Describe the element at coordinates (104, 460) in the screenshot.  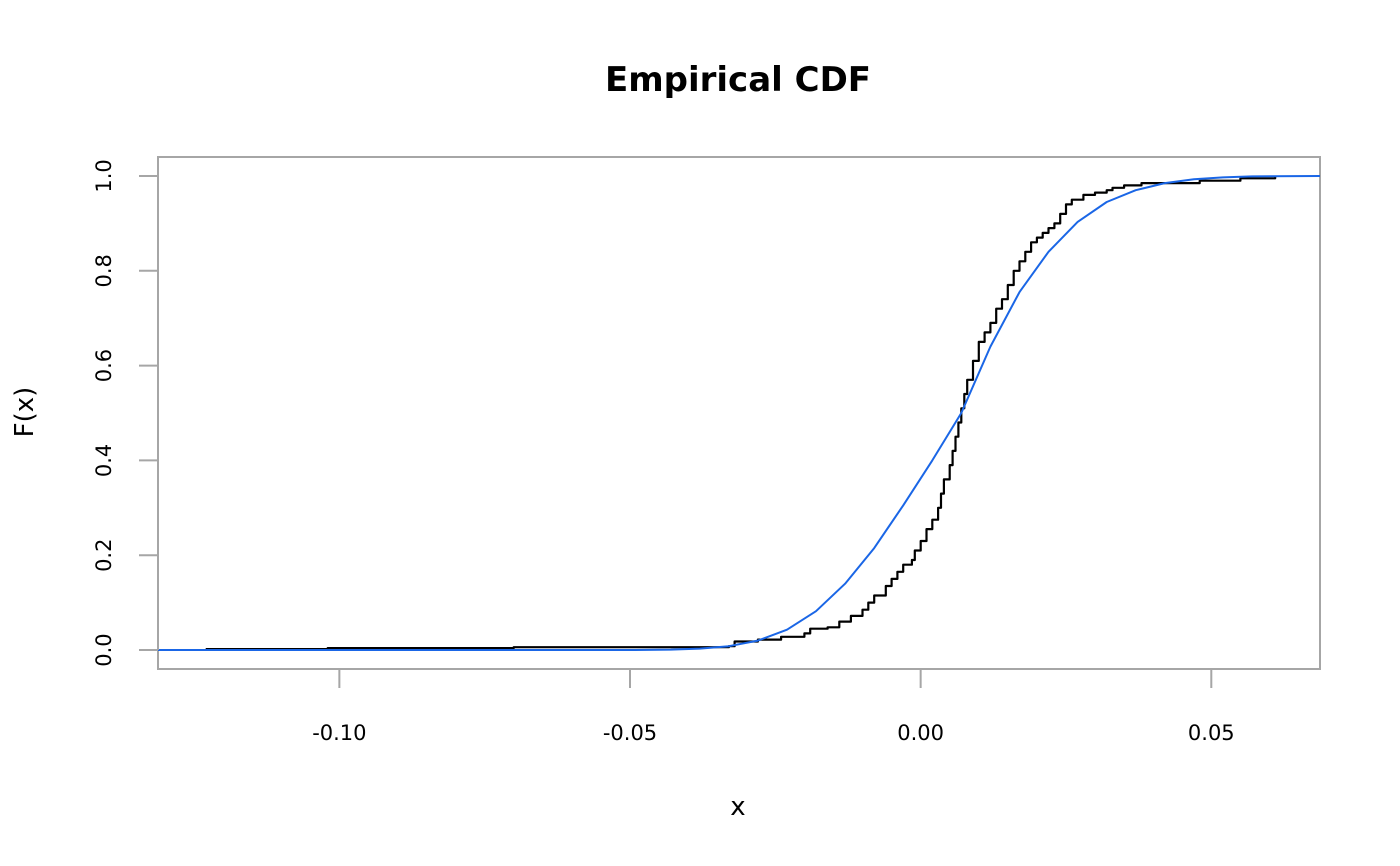
I see `y-tick-label: 0.4` at that location.